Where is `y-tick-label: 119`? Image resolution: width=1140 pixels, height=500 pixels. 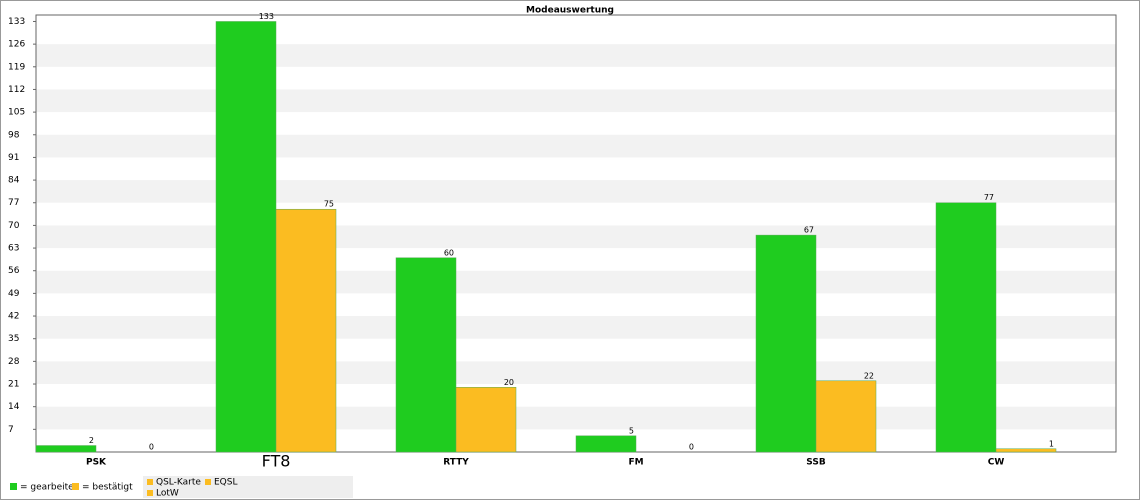 y-tick-label: 119 is located at coordinates (16, 67).